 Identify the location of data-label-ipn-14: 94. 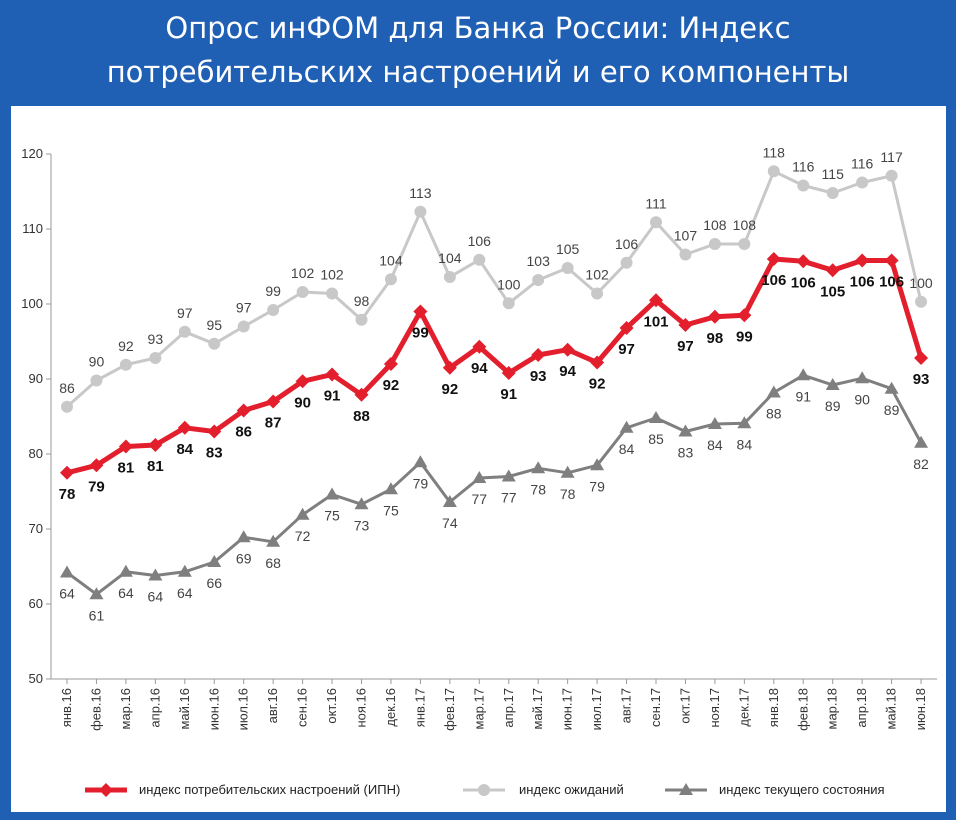
(479, 368).